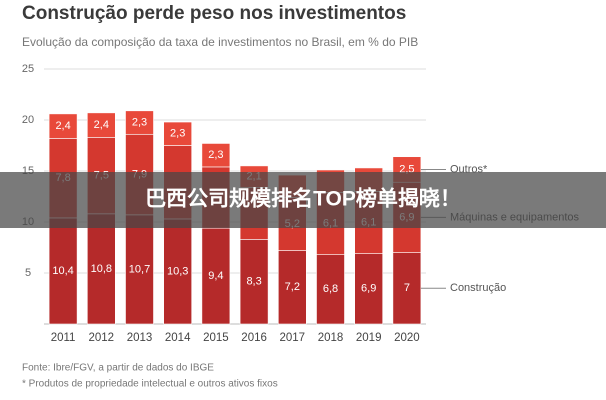 Image resolution: width=606 pixels, height=400 pixels. What do you see at coordinates (28, 273) in the screenshot?
I see `y-tick-label: 5` at bounding box center [28, 273].